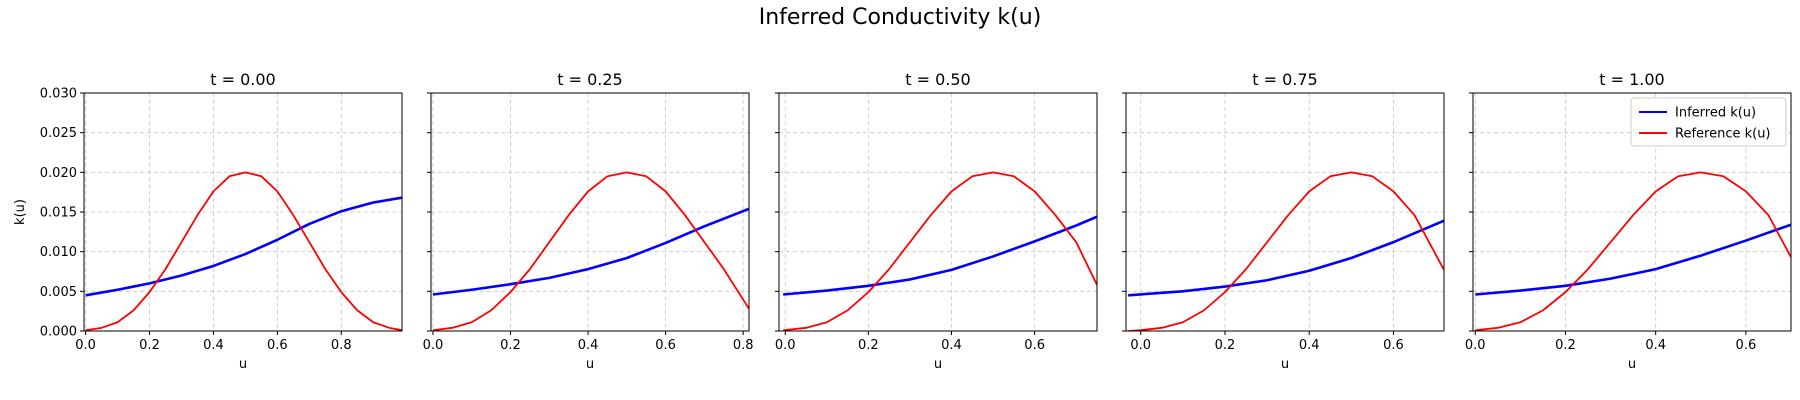 This screenshot has height=400, width=1800. I want to click on panel-2: 0.0 0.2 0.4 0.6 0.8 t = 0.25 u, so click(588, 221).